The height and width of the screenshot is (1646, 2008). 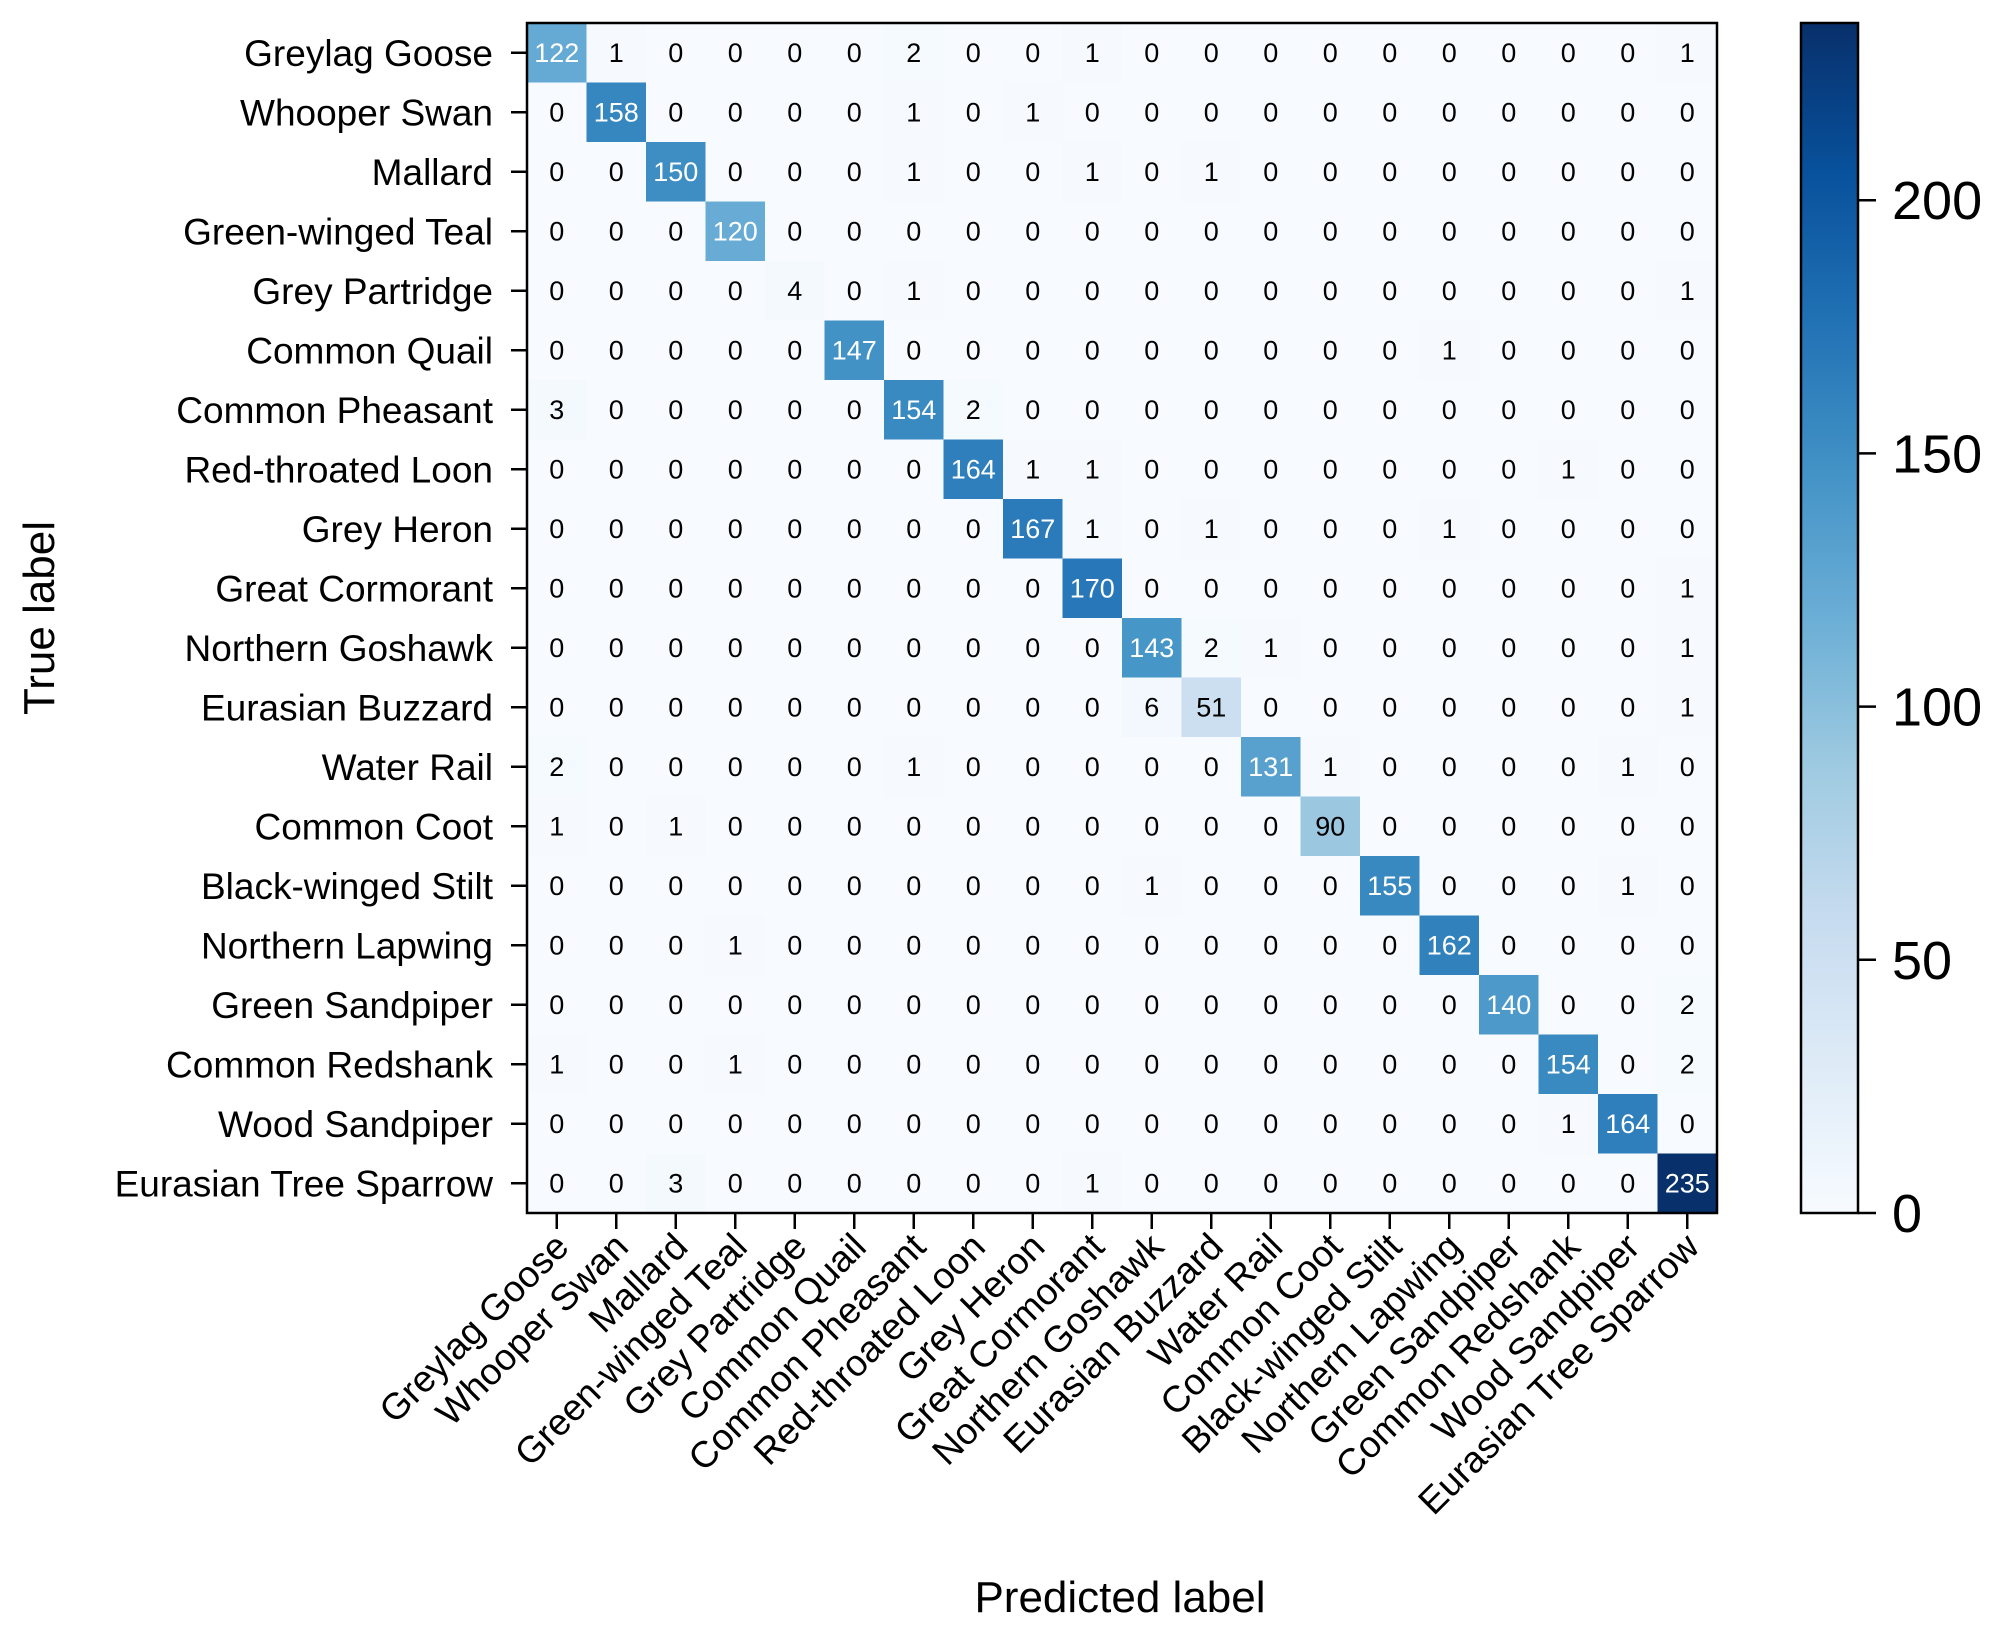 I want to click on cell-value-label: 2, so click(x=1687, y=1064).